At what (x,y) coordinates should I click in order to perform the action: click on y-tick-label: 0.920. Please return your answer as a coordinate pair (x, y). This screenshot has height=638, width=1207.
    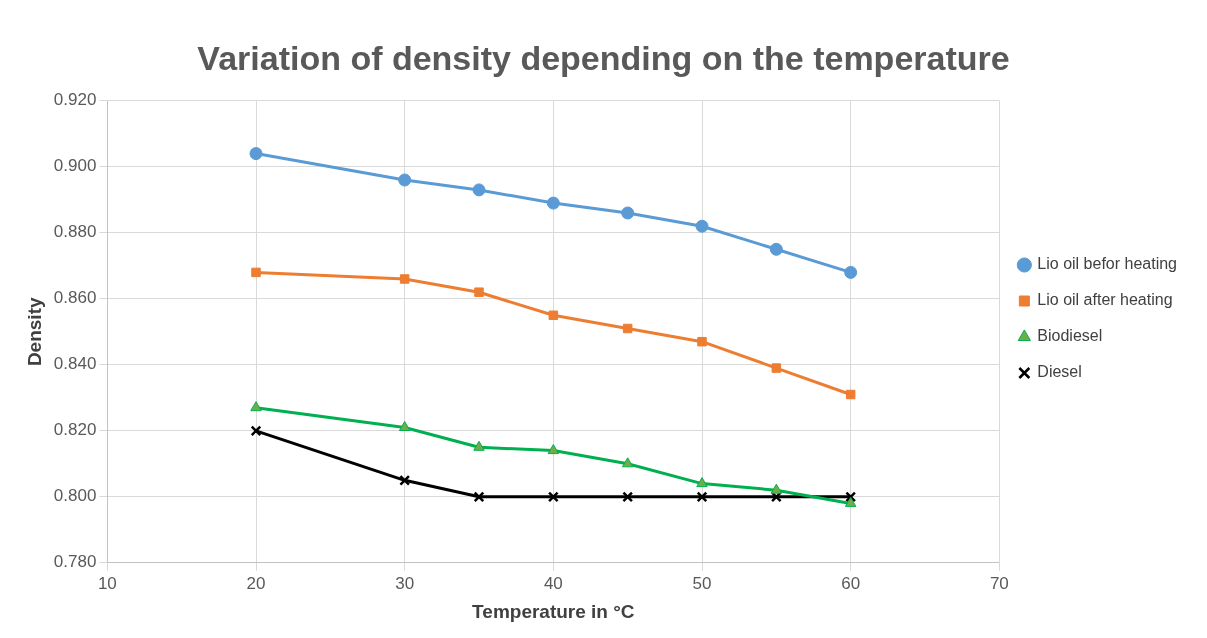
    Looking at the image, I should click on (75, 100).